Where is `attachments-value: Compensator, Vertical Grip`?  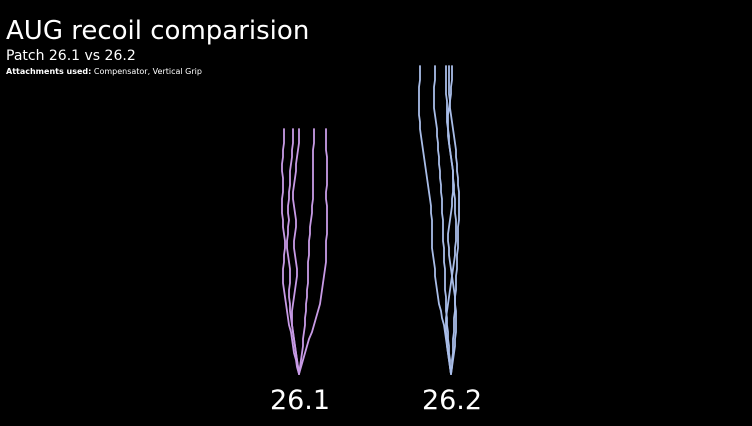
attachments-value: Compensator, Vertical Grip is located at coordinates (147, 71).